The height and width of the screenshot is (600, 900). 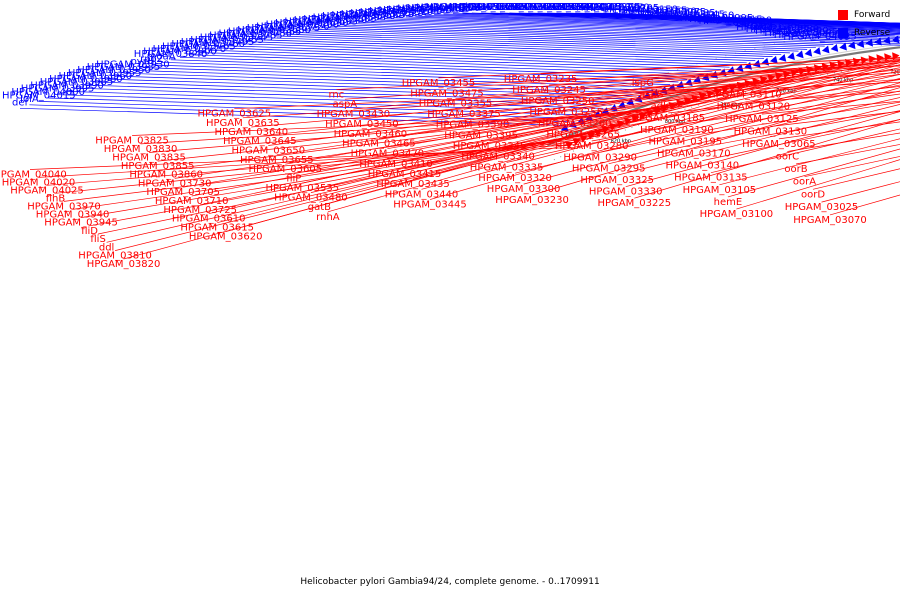 What do you see at coordinates (786, 92) in the screenshot?
I see `scale-label: 760 kbp` at bounding box center [786, 92].